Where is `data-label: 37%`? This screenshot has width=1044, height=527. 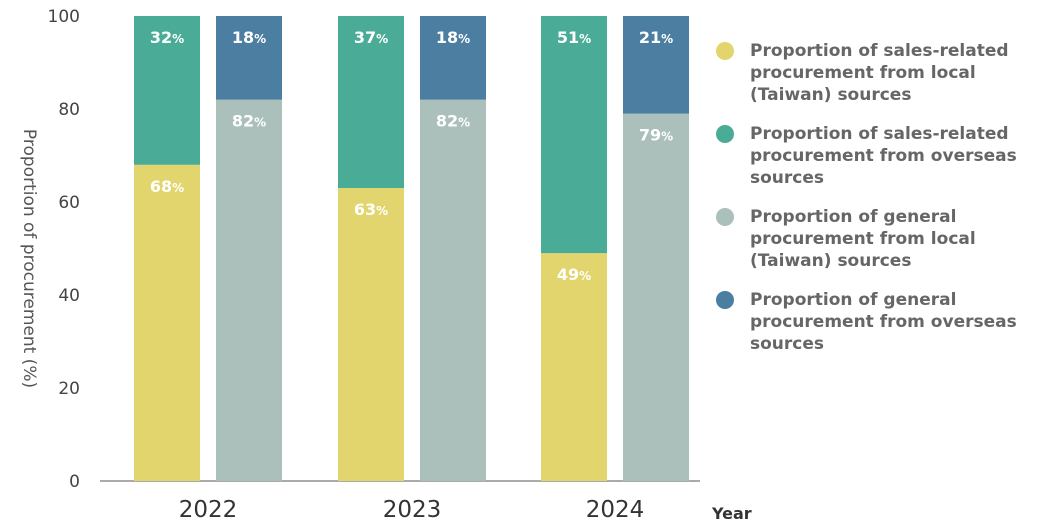 data-label: 37% is located at coordinates (371, 37).